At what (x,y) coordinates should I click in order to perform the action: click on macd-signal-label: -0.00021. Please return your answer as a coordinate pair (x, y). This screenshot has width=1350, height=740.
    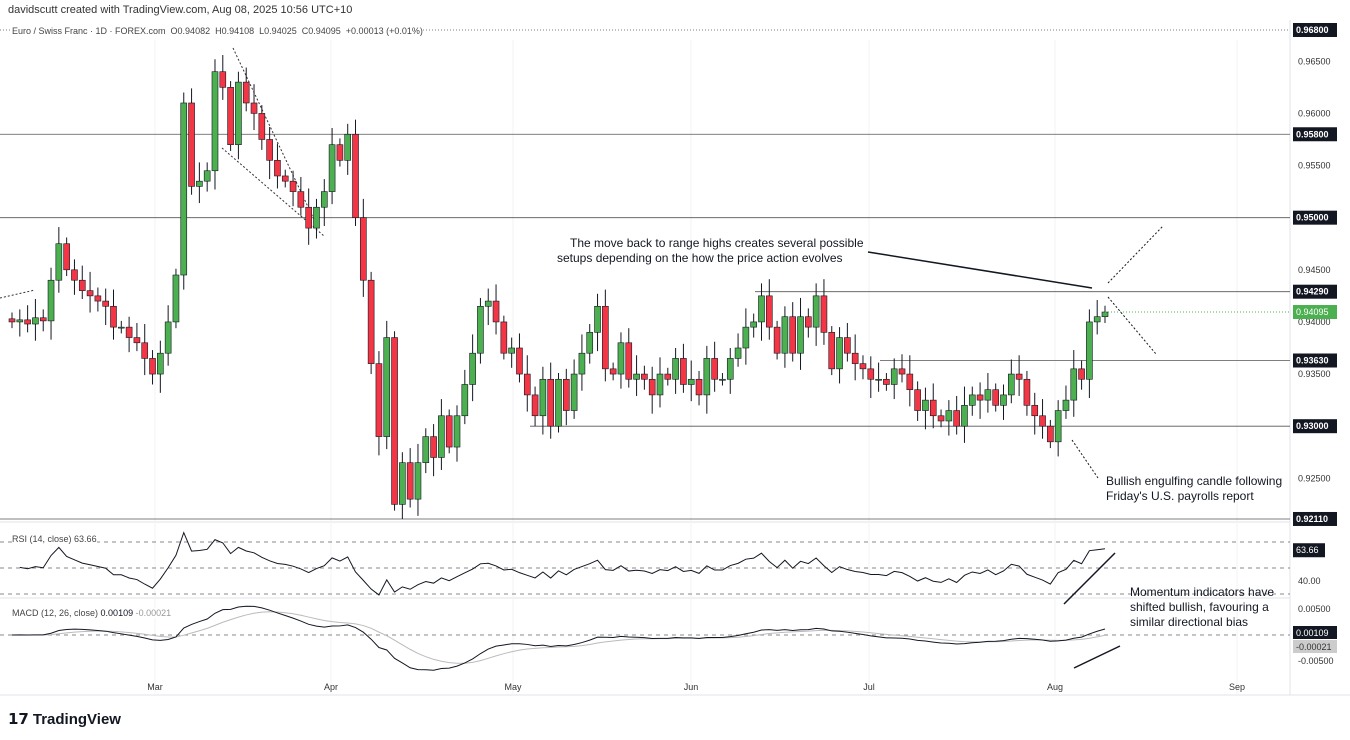
    Looking at the image, I should click on (1314, 647).